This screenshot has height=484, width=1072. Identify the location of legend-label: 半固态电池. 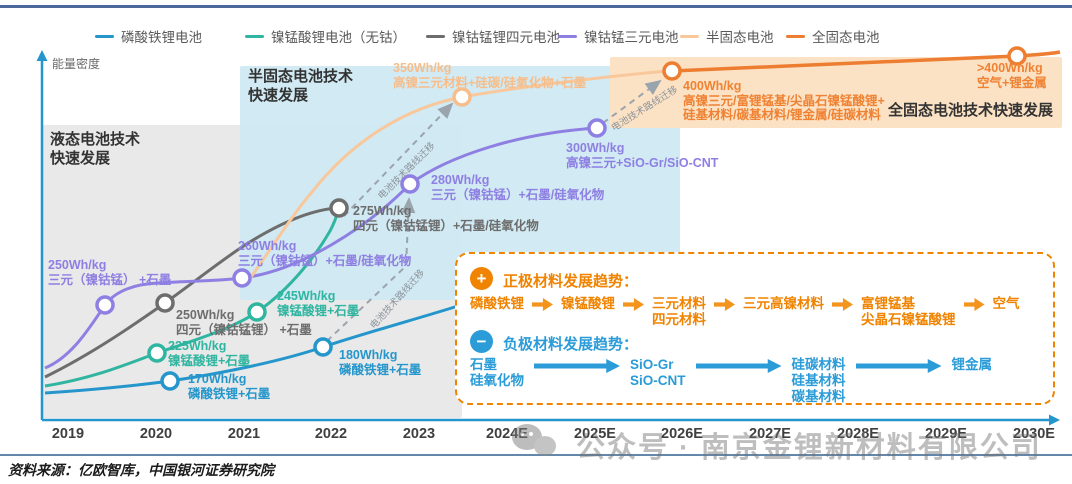
(740, 37).